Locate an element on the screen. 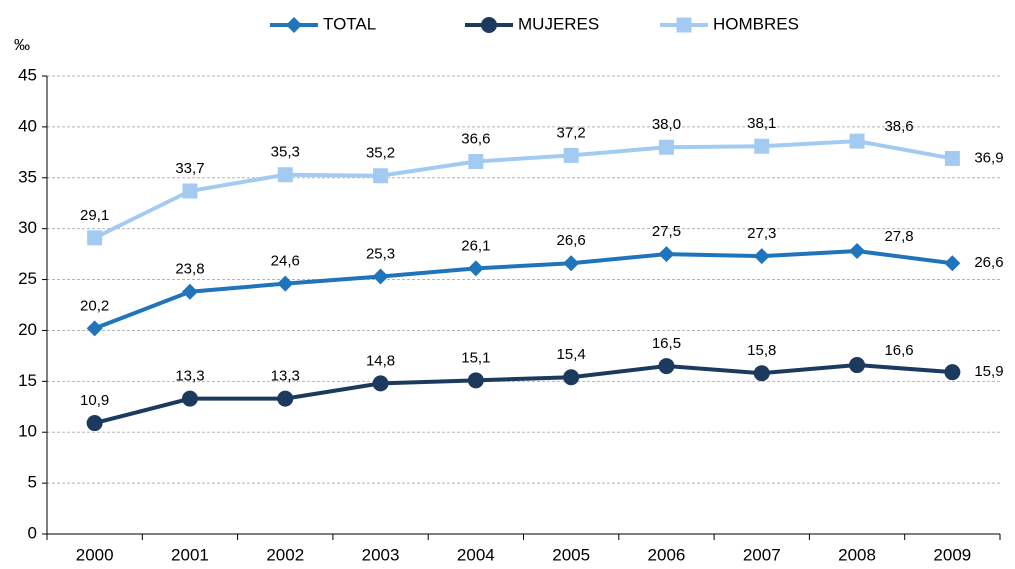 Image resolution: width=1015 pixels, height=569 pixels. data-label: 36,9 is located at coordinates (988, 157).